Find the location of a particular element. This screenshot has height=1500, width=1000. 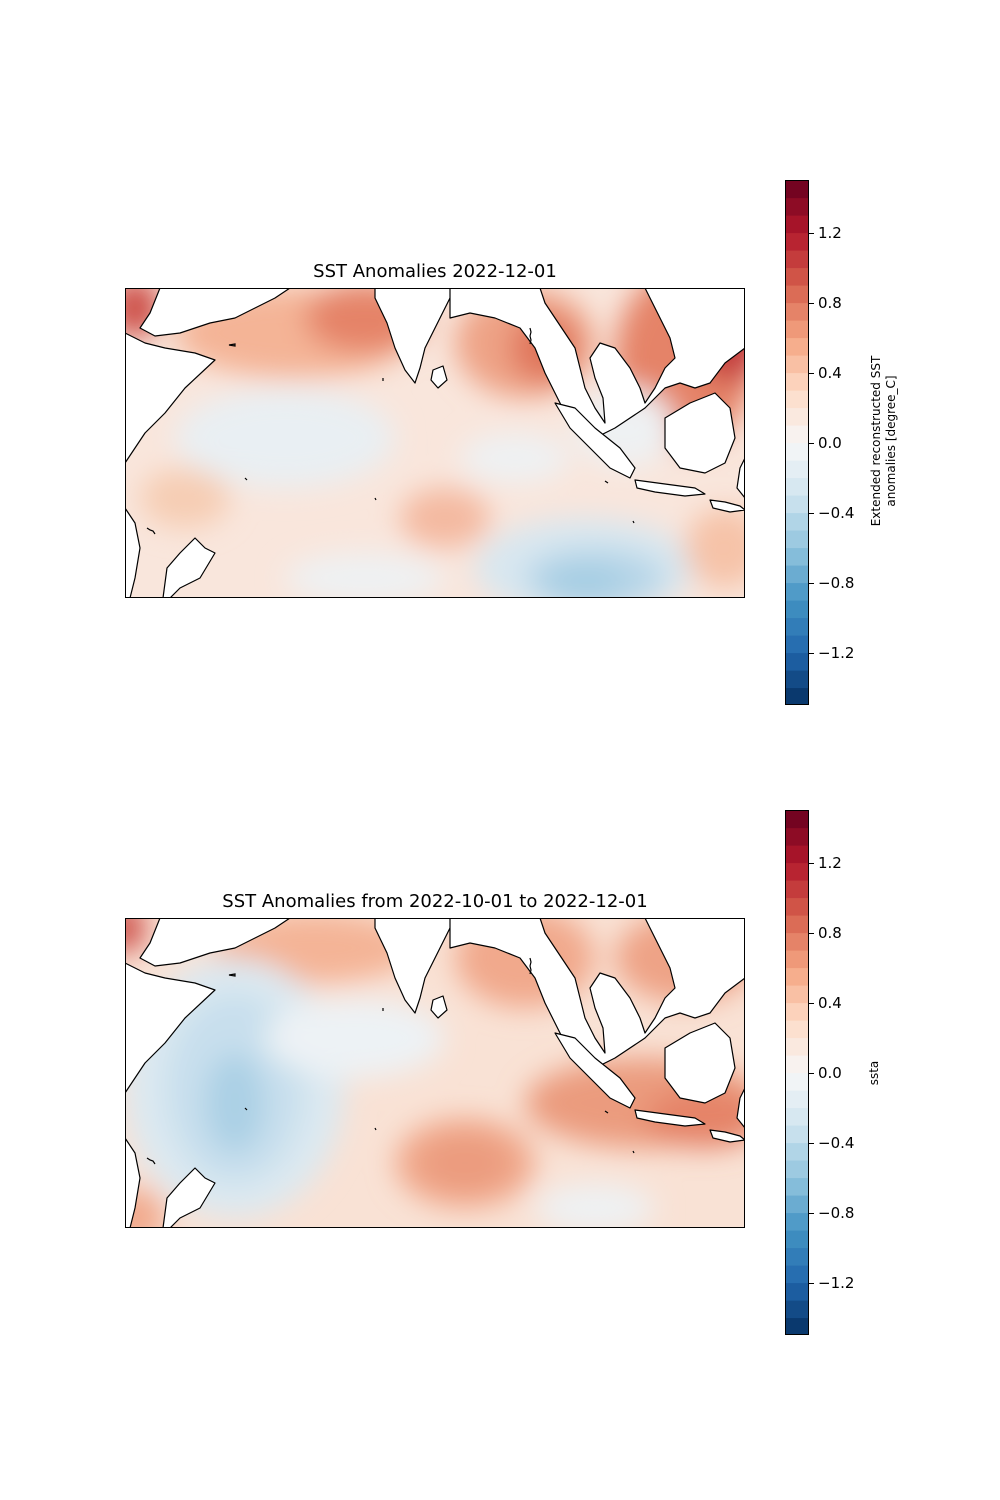

land-africa-arabia is located at coordinates (208, 1006).